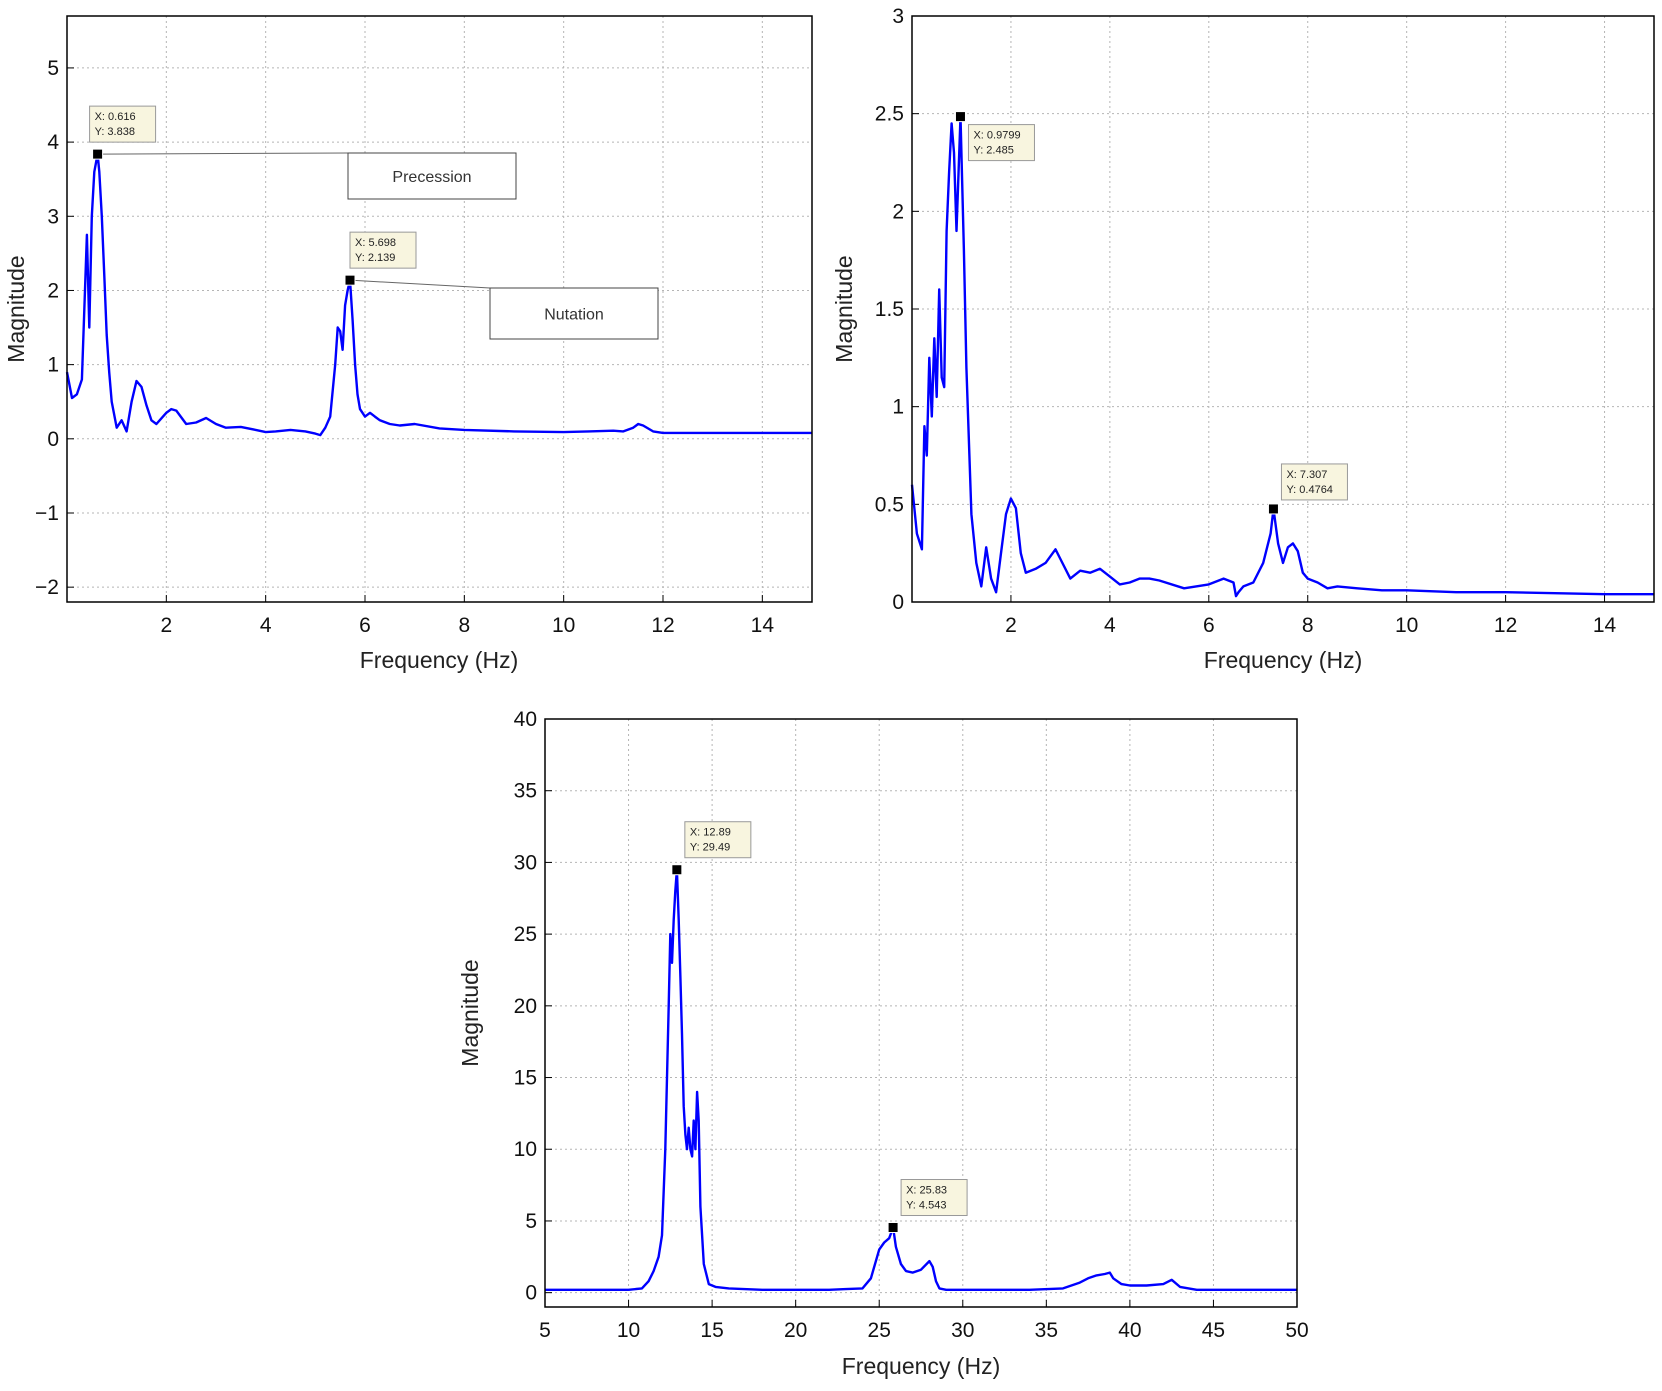 This screenshot has height=1391, width=1662. What do you see at coordinates (962, 1330) in the screenshot?
I see `x-tick-label: 30` at bounding box center [962, 1330].